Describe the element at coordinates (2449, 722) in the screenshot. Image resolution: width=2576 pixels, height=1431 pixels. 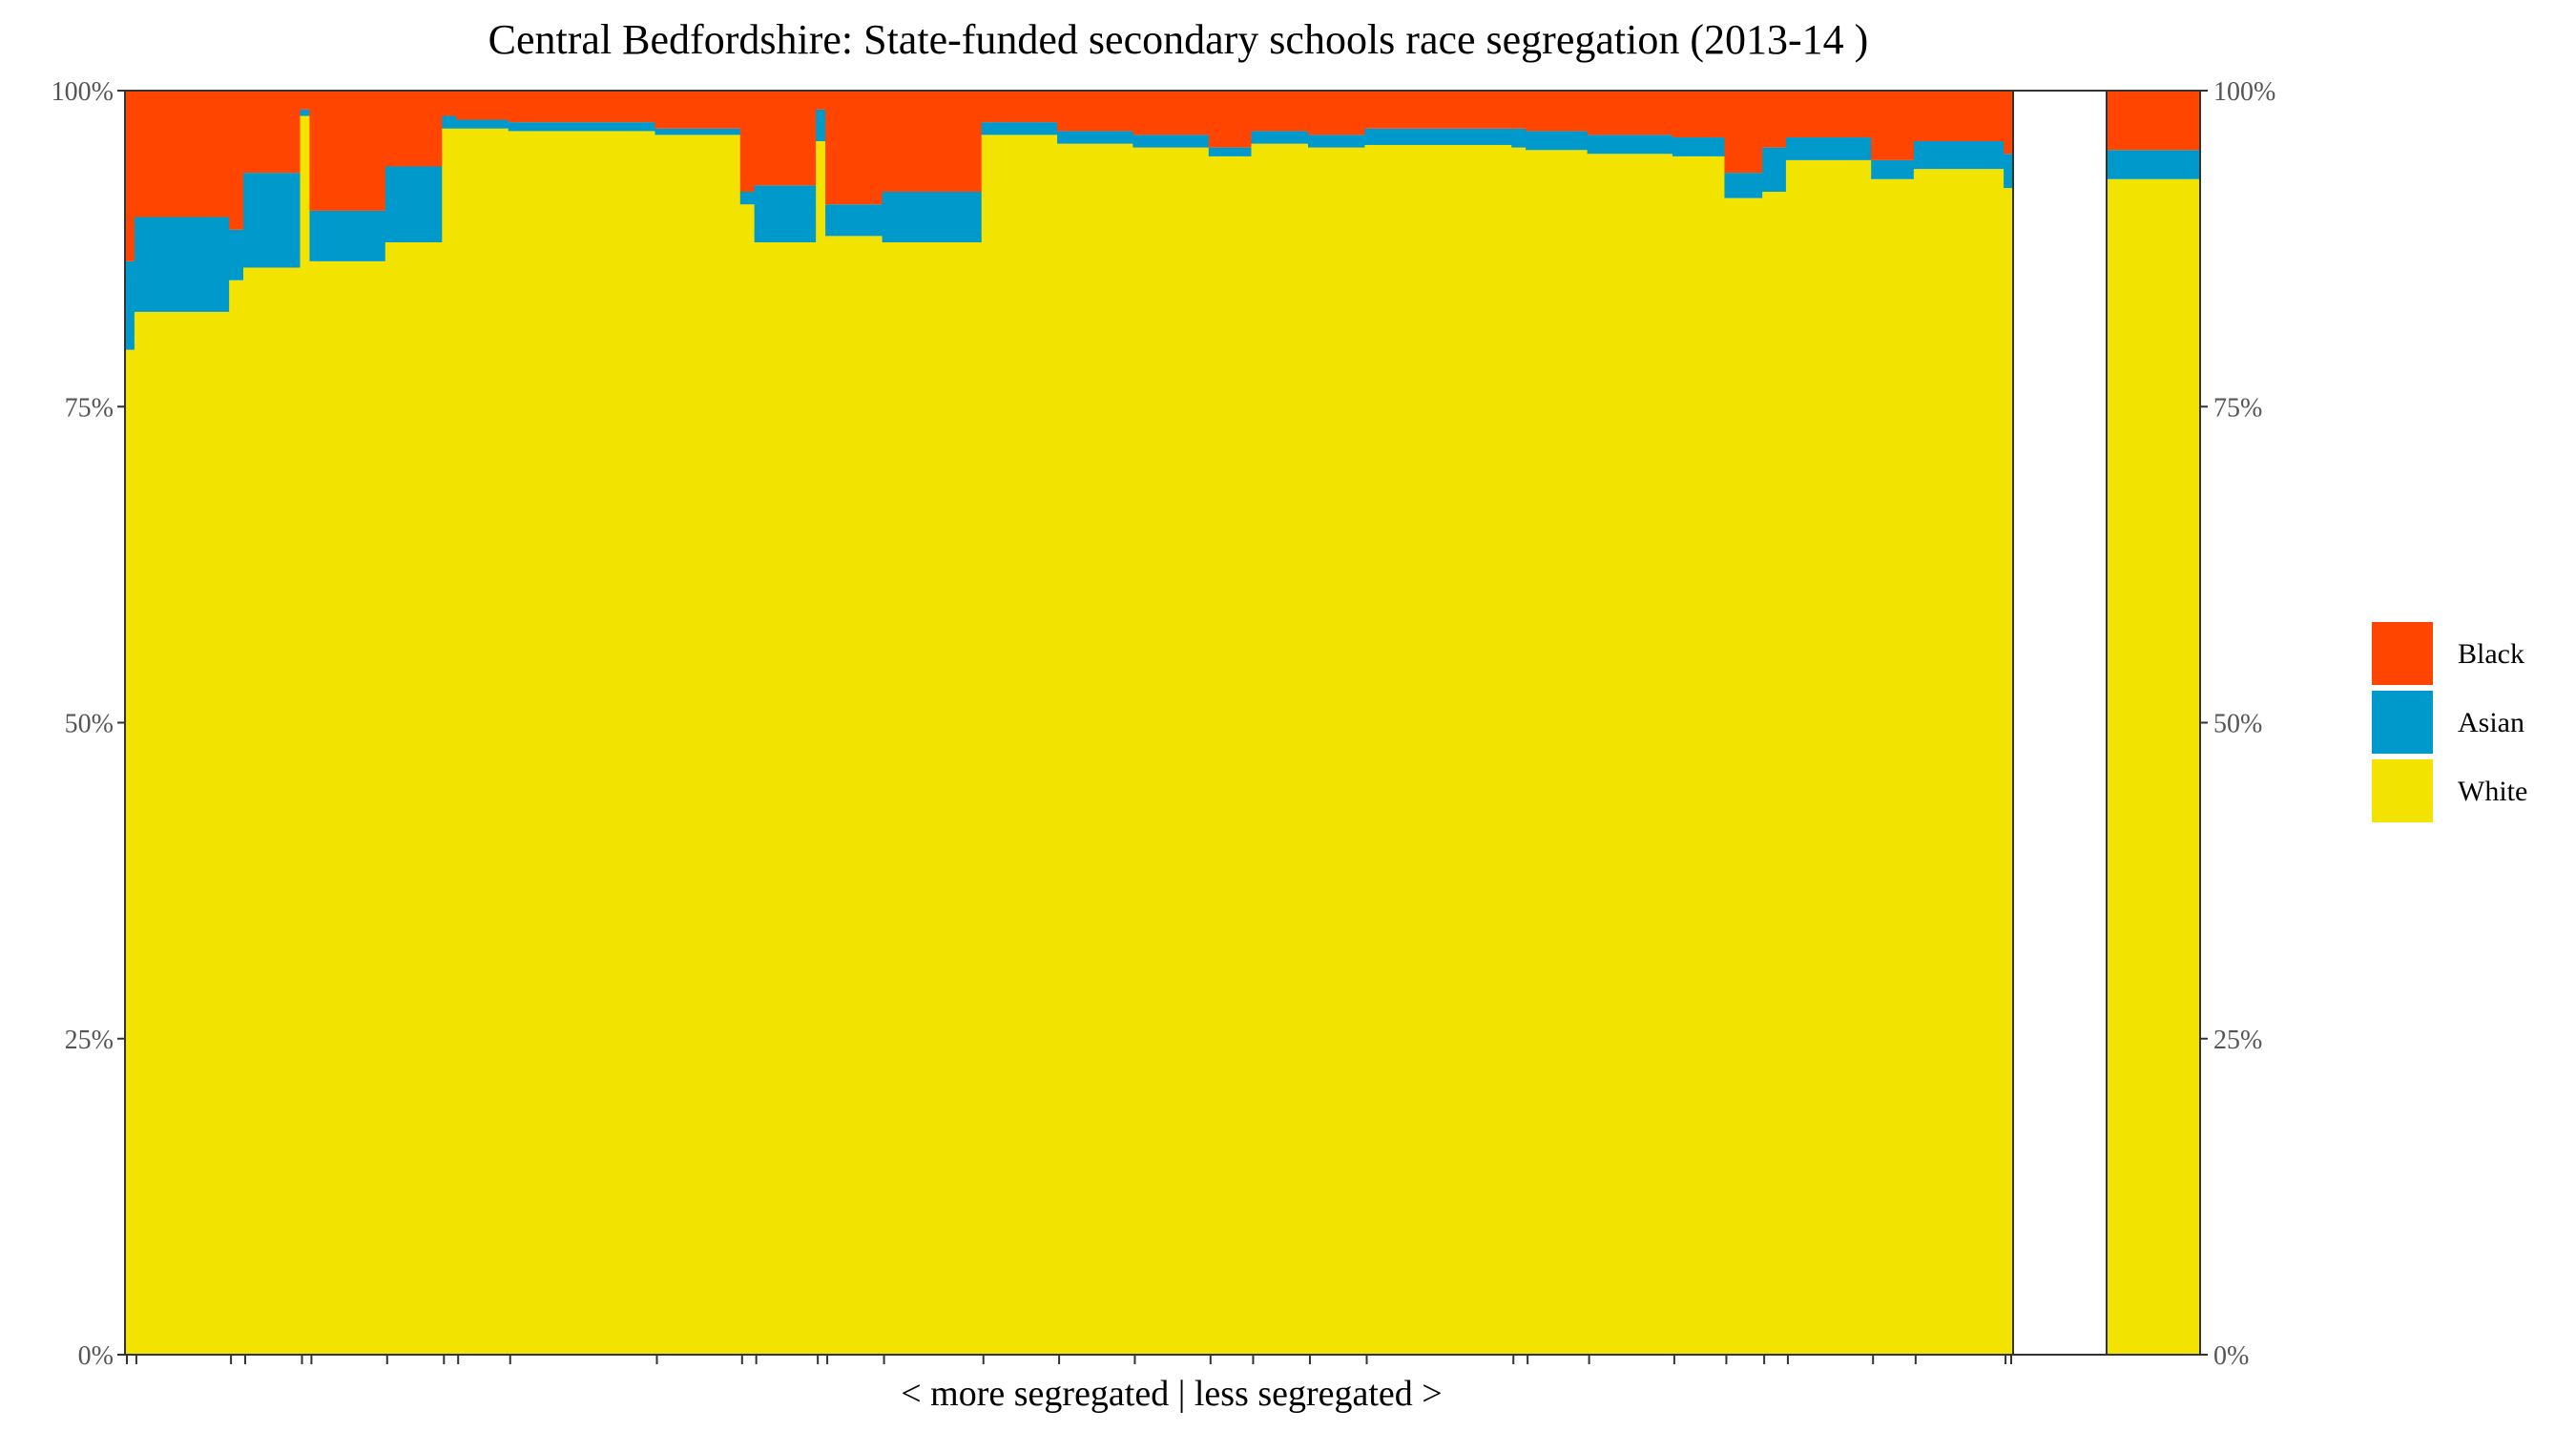
I see `legend: Black Asian White` at that location.